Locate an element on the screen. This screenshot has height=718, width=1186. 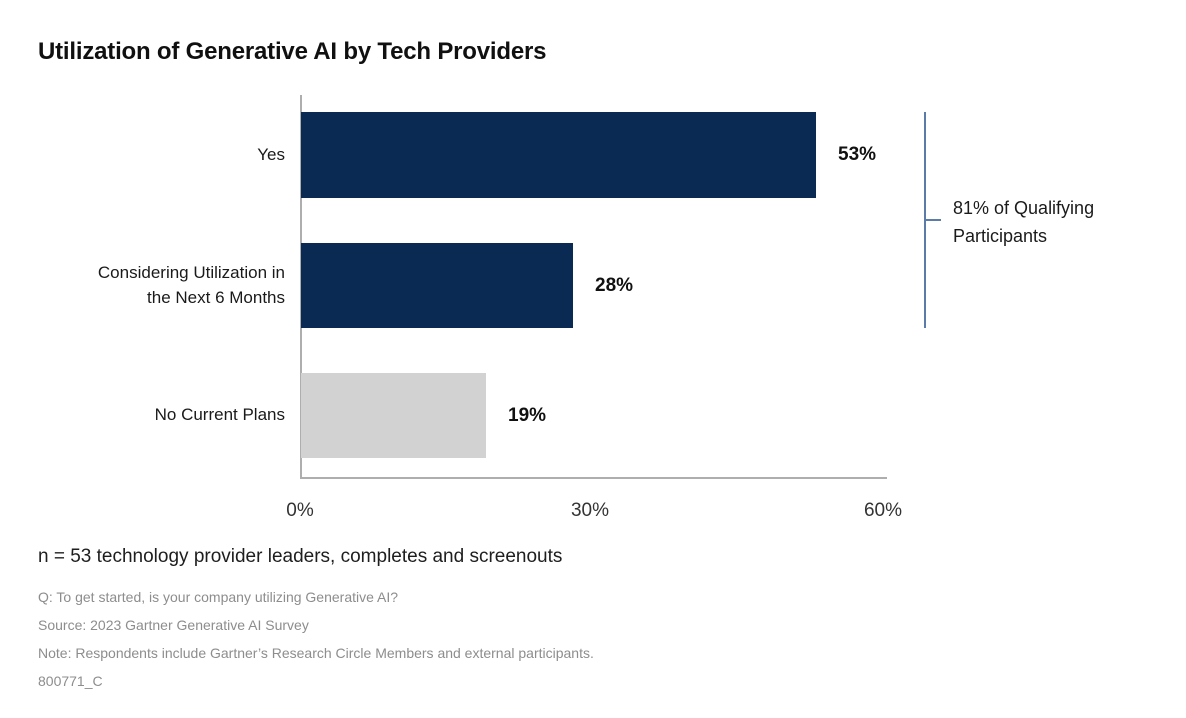
footnote-document-id: 800771_C is located at coordinates (70, 681).